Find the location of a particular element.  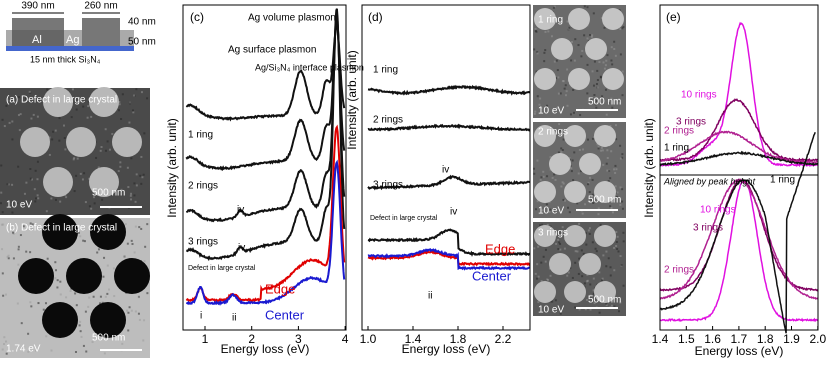

annotation: Center is located at coordinates (492, 275).